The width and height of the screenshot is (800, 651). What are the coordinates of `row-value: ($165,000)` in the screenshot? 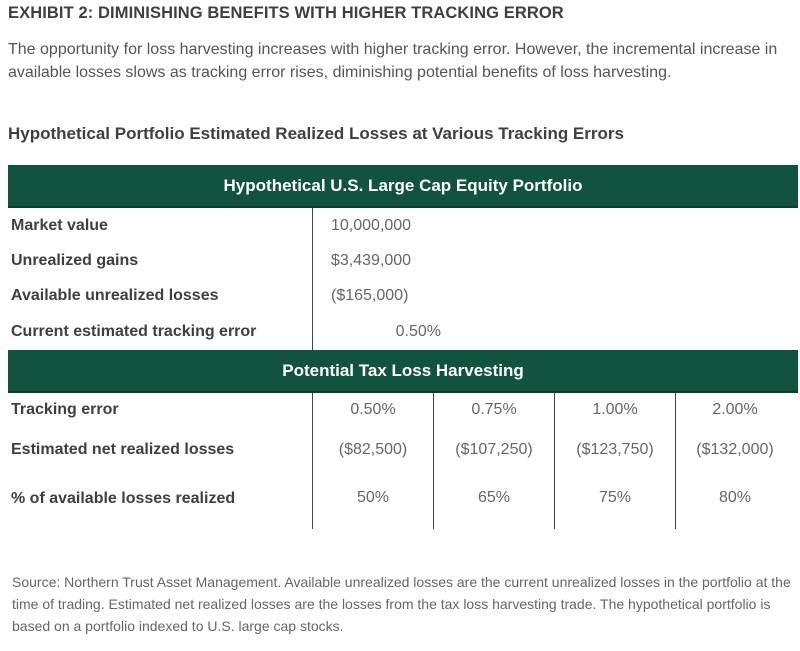 It's located at (370, 295).